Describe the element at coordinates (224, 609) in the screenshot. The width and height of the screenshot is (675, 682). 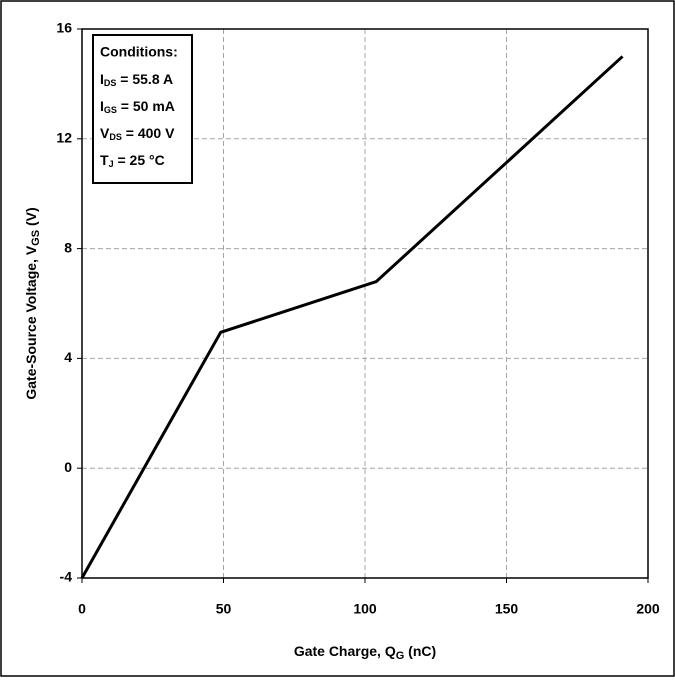
I see `x-tick-label: 50` at that location.